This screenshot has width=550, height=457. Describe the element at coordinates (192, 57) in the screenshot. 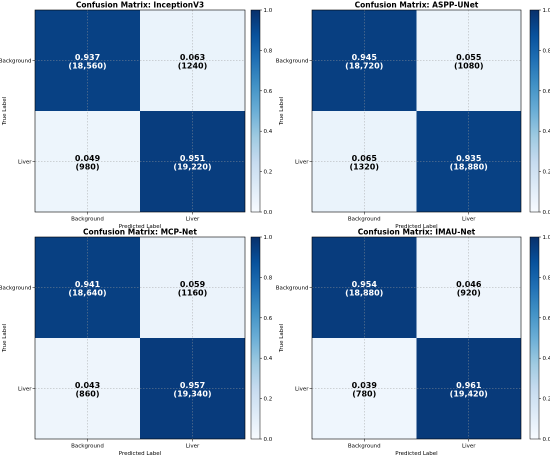

I see `cell-value-label: 0.063` at that location.